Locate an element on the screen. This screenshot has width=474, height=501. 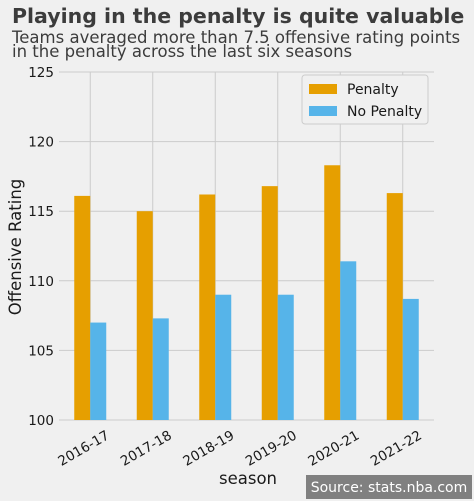
y-tick-label-4: 120 is located at coordinates (41, 143).